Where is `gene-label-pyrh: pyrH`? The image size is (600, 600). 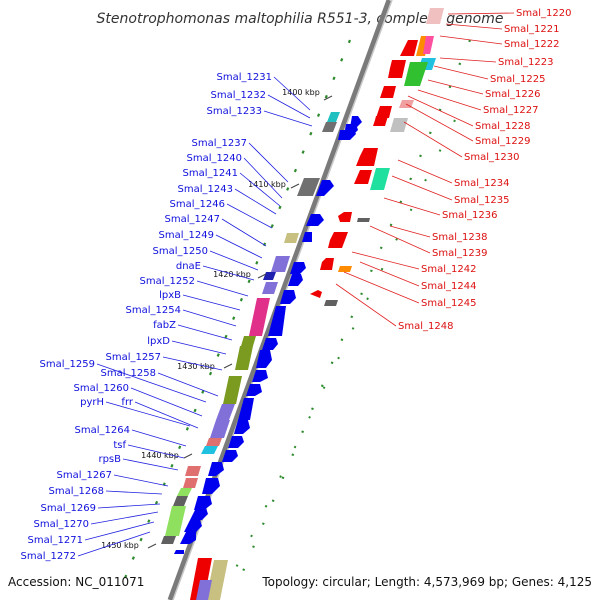
gene-label-pyrh: pyrH is located at coordinates (92, 402).